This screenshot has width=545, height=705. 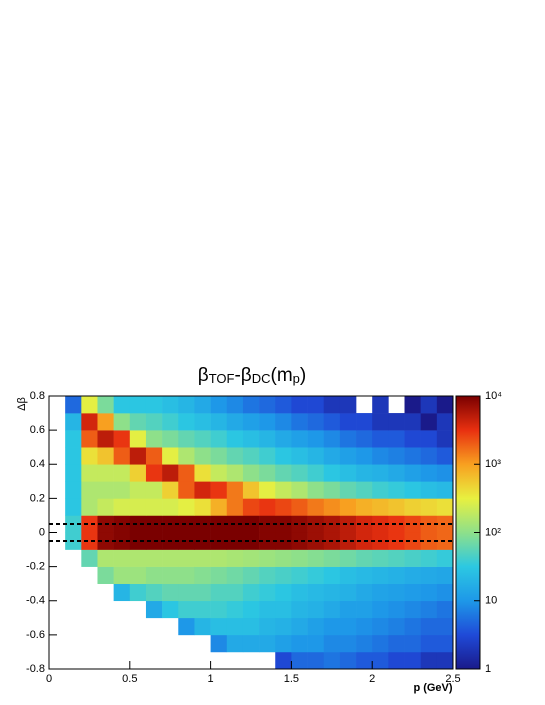 What do you see at coordinates (282, 375) in the screenshot?
I see `title-part: (m` at bounding box center [282, 375].